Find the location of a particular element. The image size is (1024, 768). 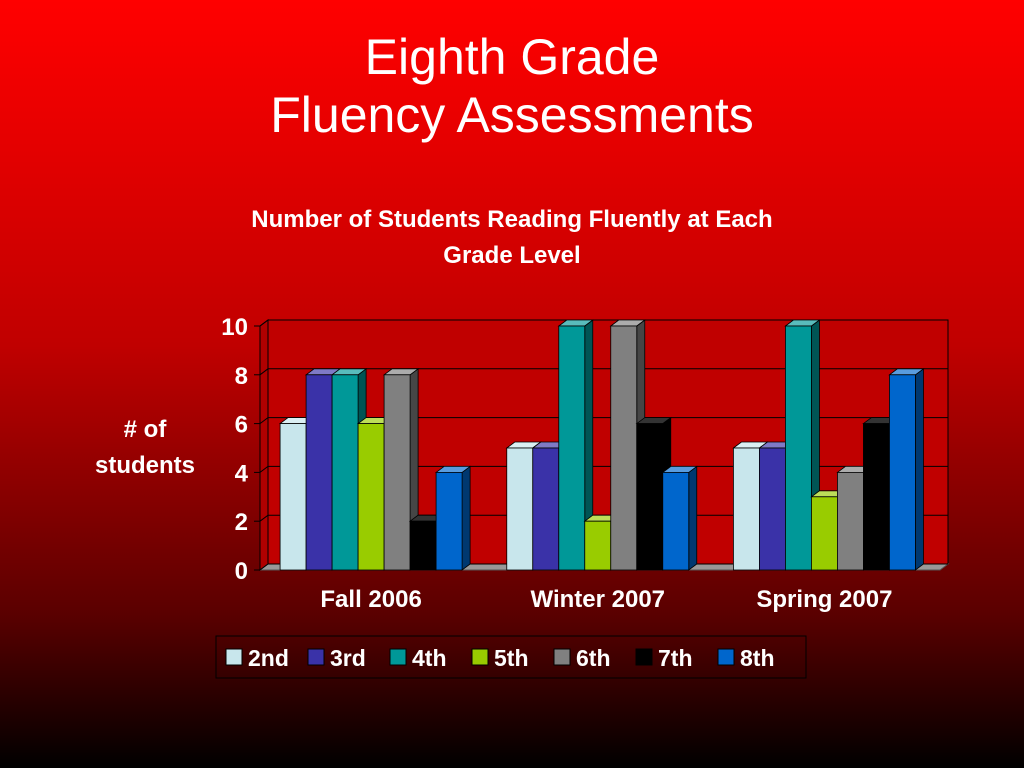

legend-item-2nd: 2nd is located at coordinates (257, 658).